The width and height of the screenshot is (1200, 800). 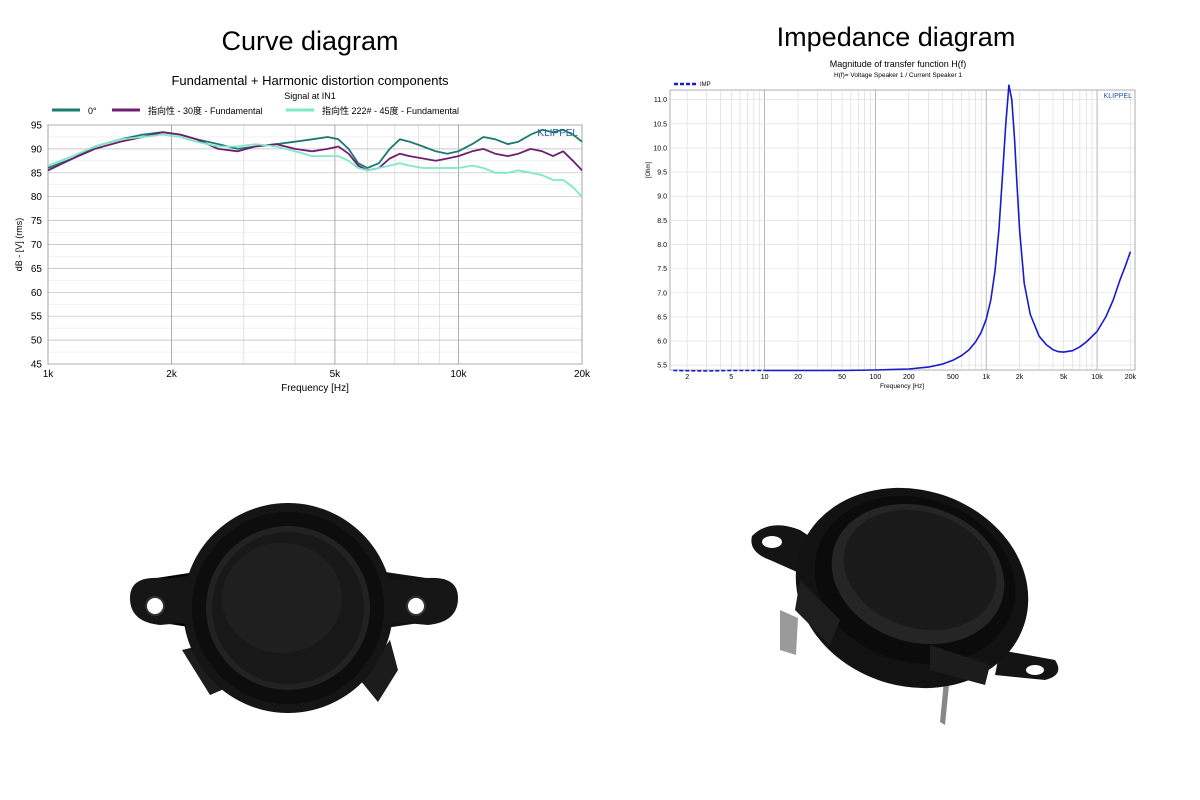 I want to click on curve-diagram-heading: Curve diagram, so click(x=310, y=41).